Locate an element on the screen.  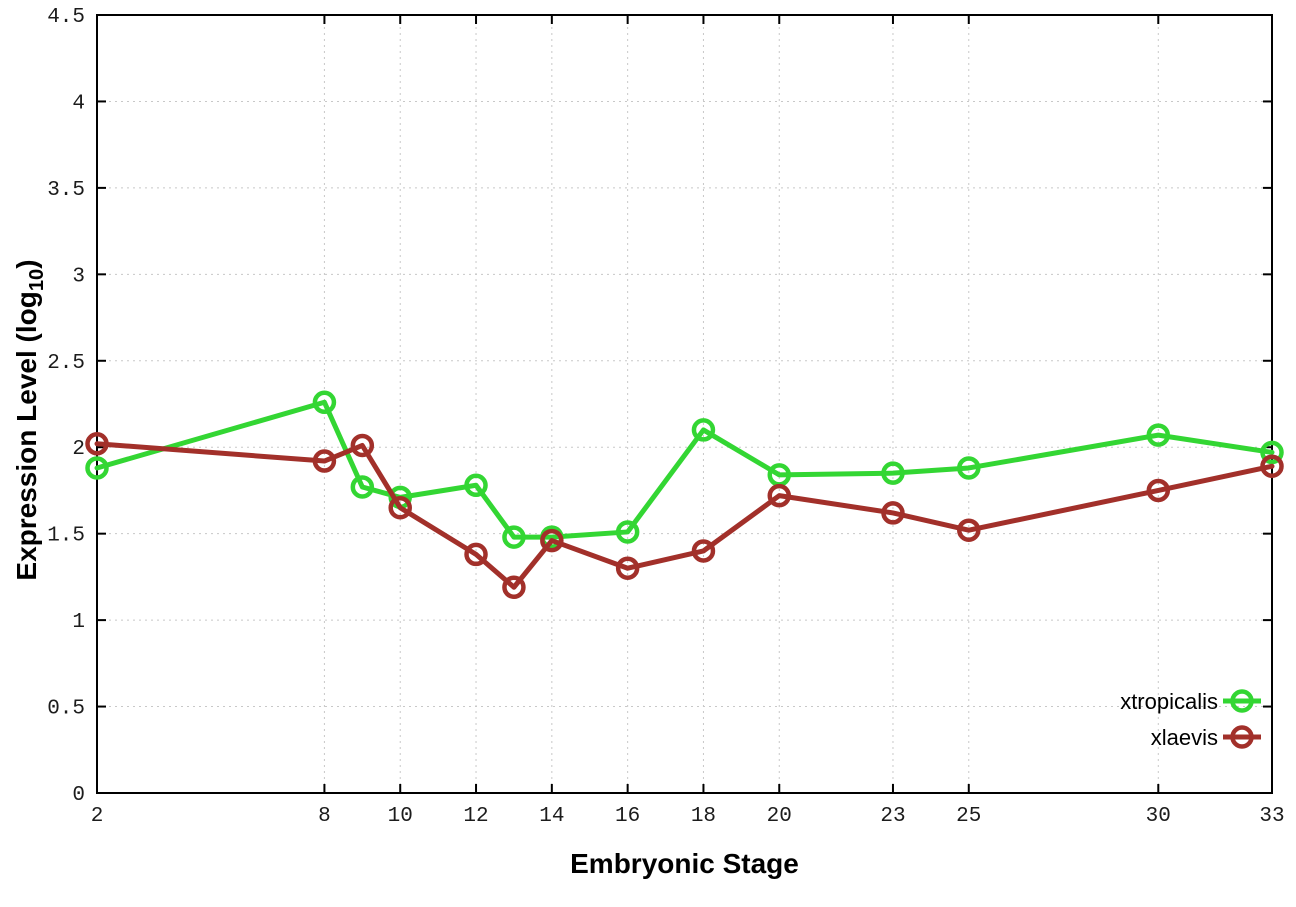
x-tick-label: 20 is located at coordinates (779, 816).